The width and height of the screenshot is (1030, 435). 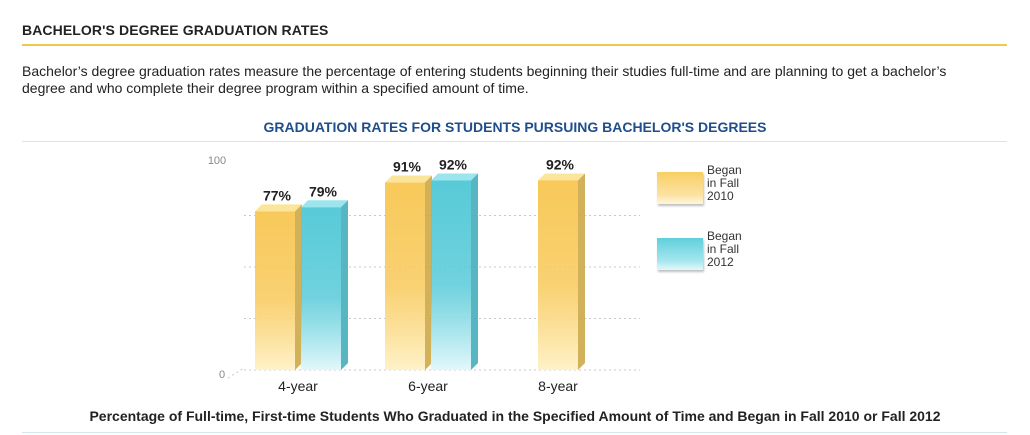 What do you see at coordinates (236, 373) in the screenshot?
I see `axis-stub` at bounding box center [236, 373].